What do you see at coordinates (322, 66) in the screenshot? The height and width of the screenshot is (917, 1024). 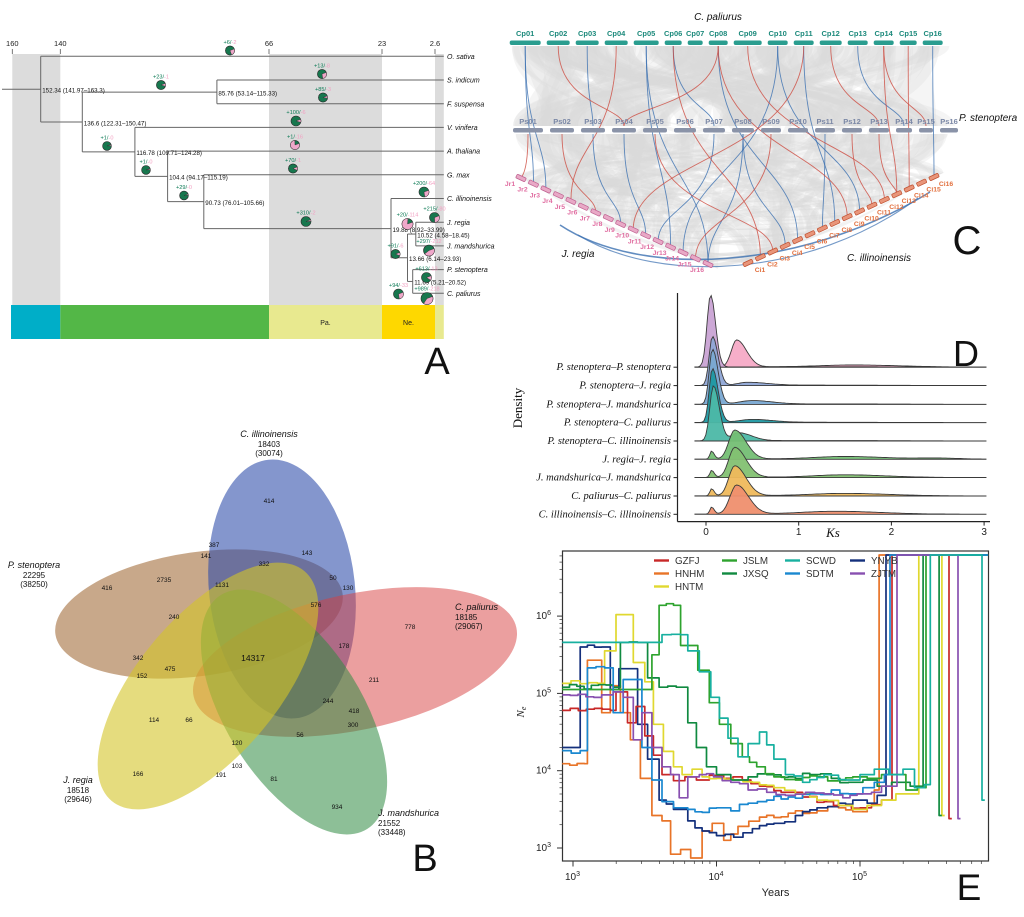 I see `svg-text: +13/-8` at bounding box center [322, 66].